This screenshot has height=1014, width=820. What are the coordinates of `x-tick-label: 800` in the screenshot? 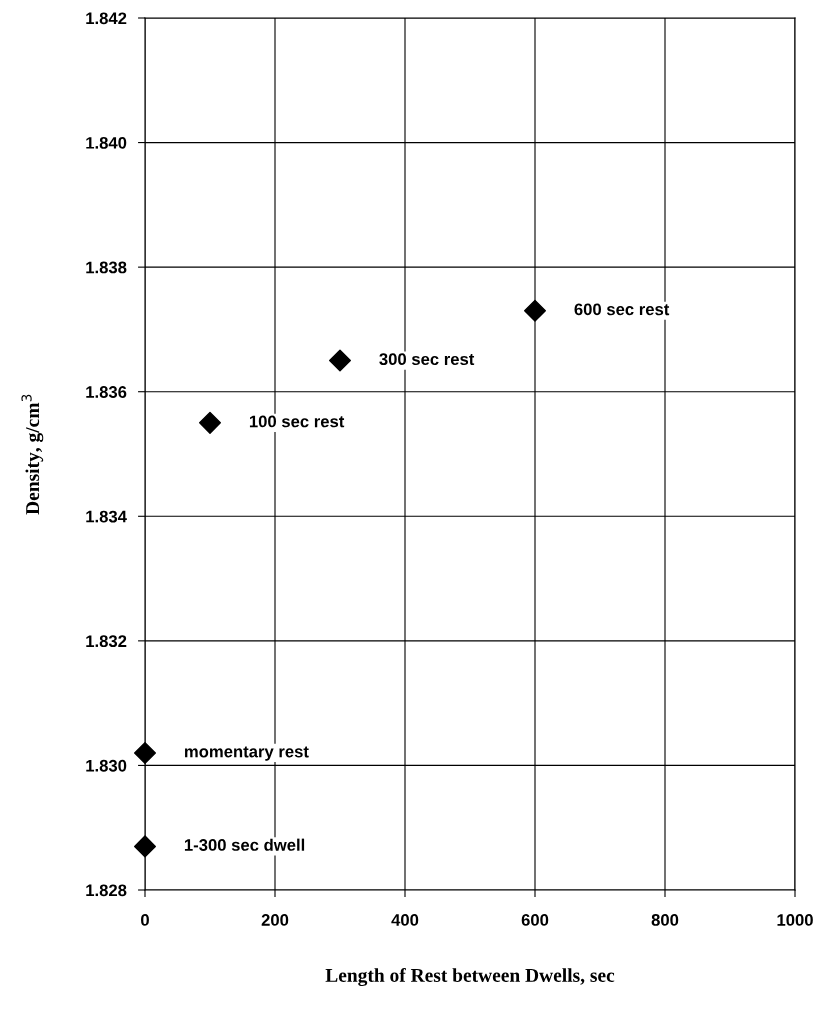 It's located at (665, 920).